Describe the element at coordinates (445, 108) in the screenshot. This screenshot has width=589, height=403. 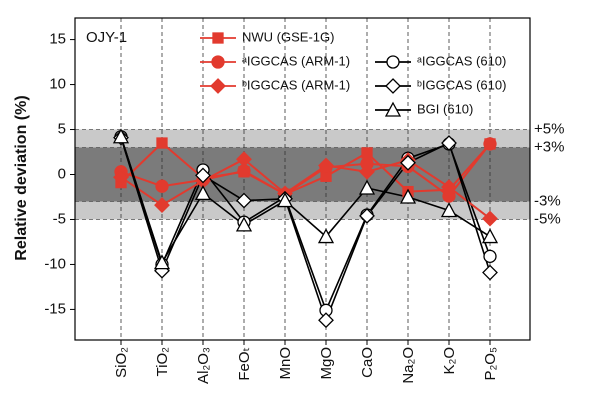
I see `legend-label: BGI (610)` at that location.